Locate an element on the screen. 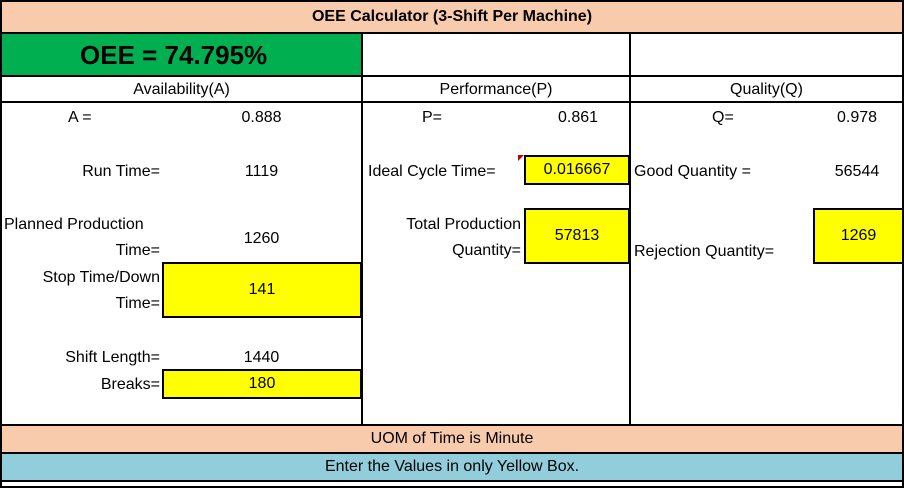  breaks-input: 180 is located at coordinates (262, 384).